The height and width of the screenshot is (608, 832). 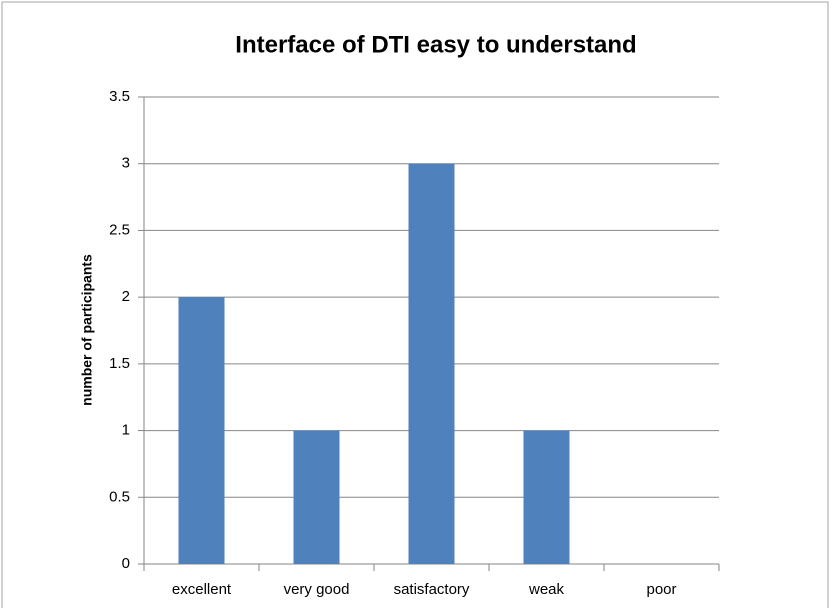 What do you see at coordinates (119, 229) in the screenshot?
I see `y-tick-label: 2.5` at bounding box center [119, 229].